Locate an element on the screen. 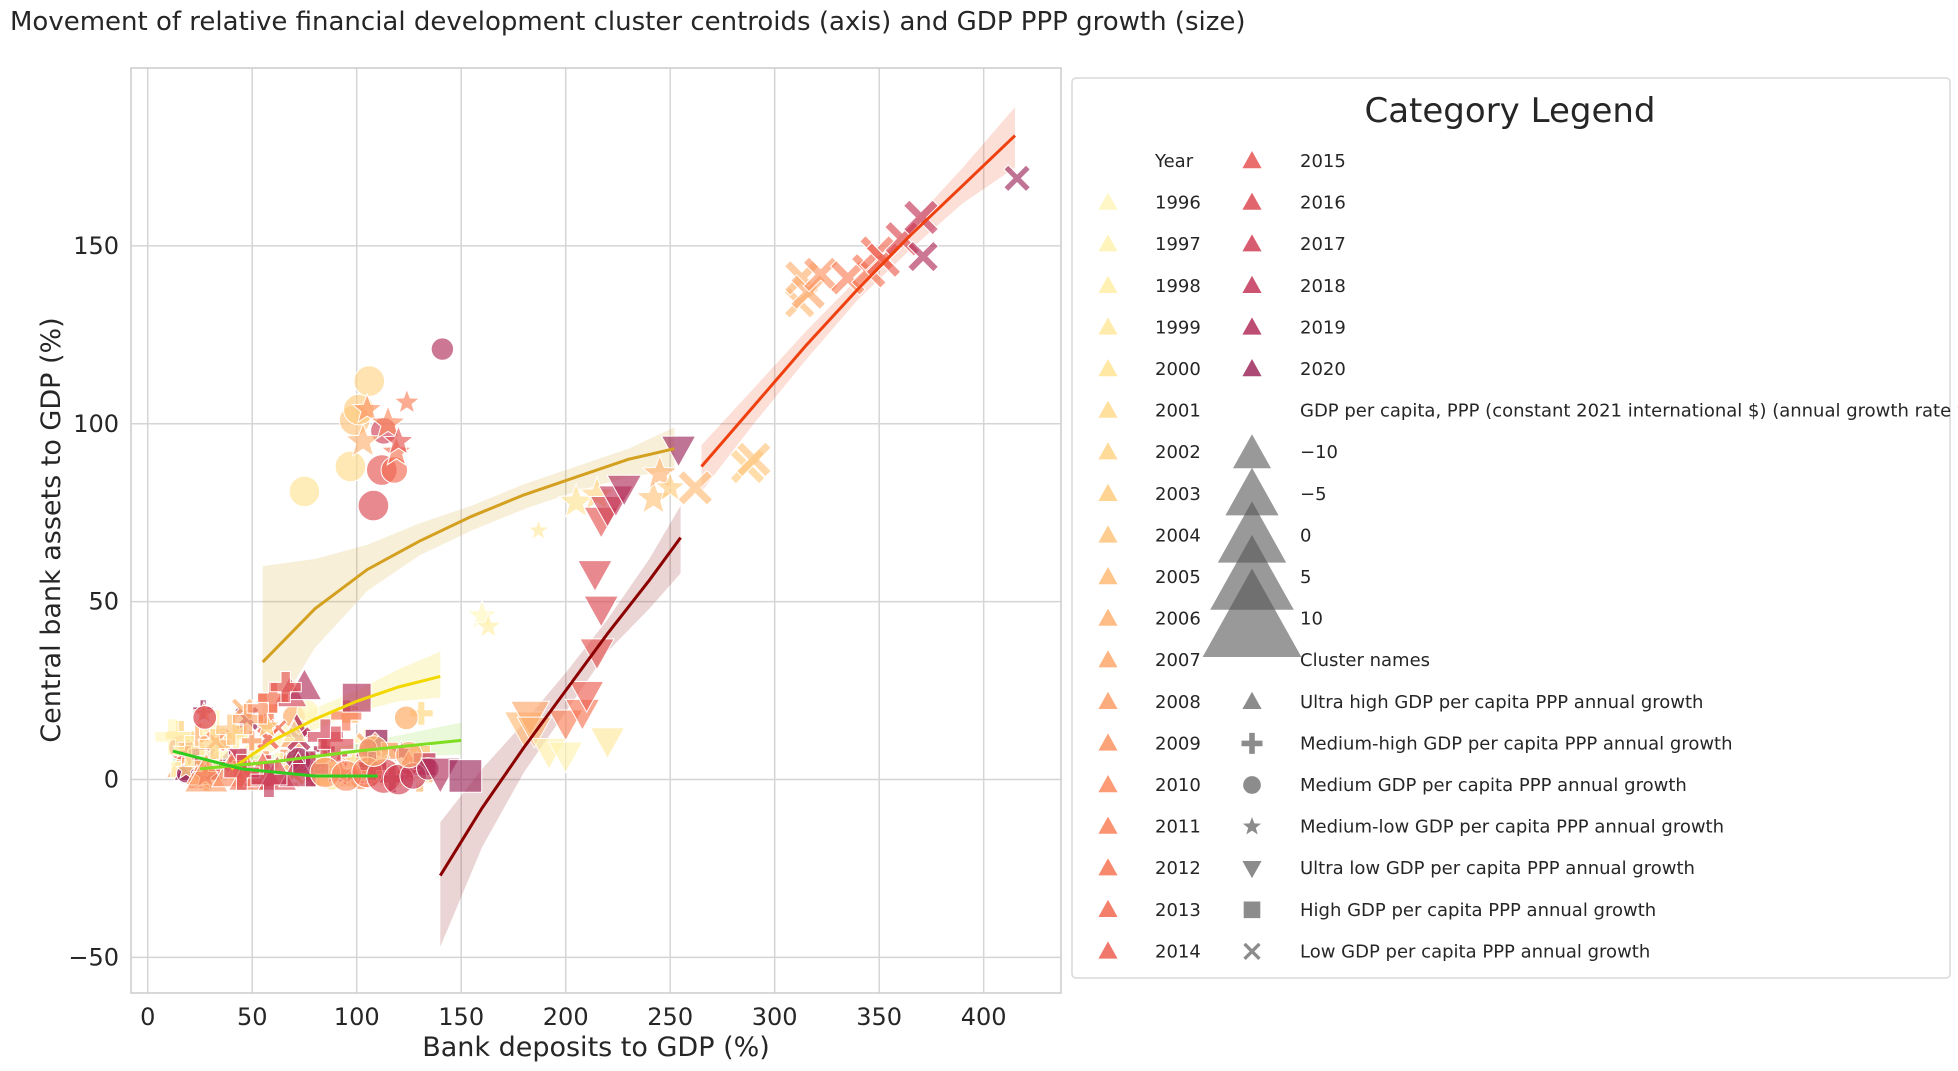 The image size is (1958, 1071). x-tick-label: 350 is located at coordinates (879, 1017).